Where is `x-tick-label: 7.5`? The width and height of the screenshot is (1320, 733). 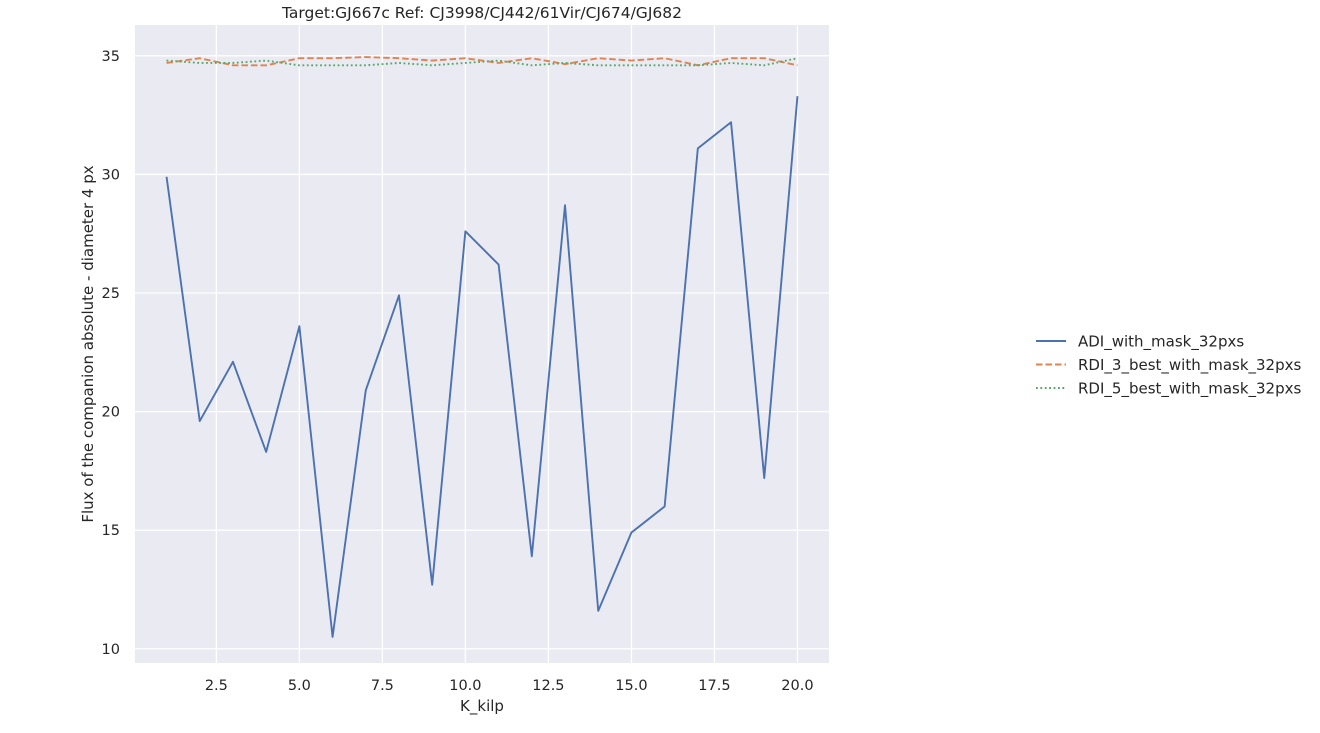
x-tick-label: 7.5 is located at coordinates (382, 686).